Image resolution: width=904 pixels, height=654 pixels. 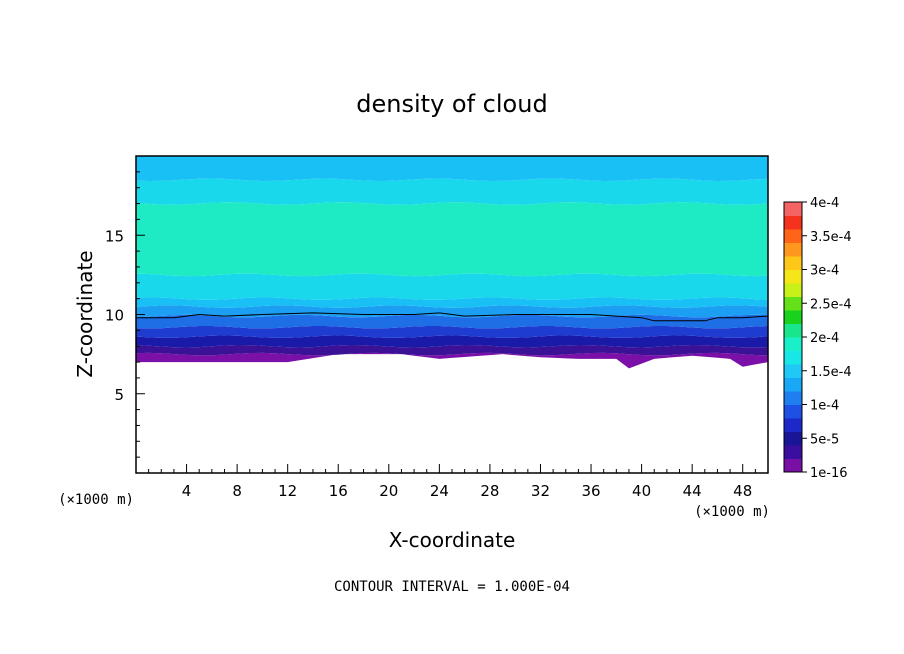 I want to click on x-tick-label: 40, so click(x=641, y=491).